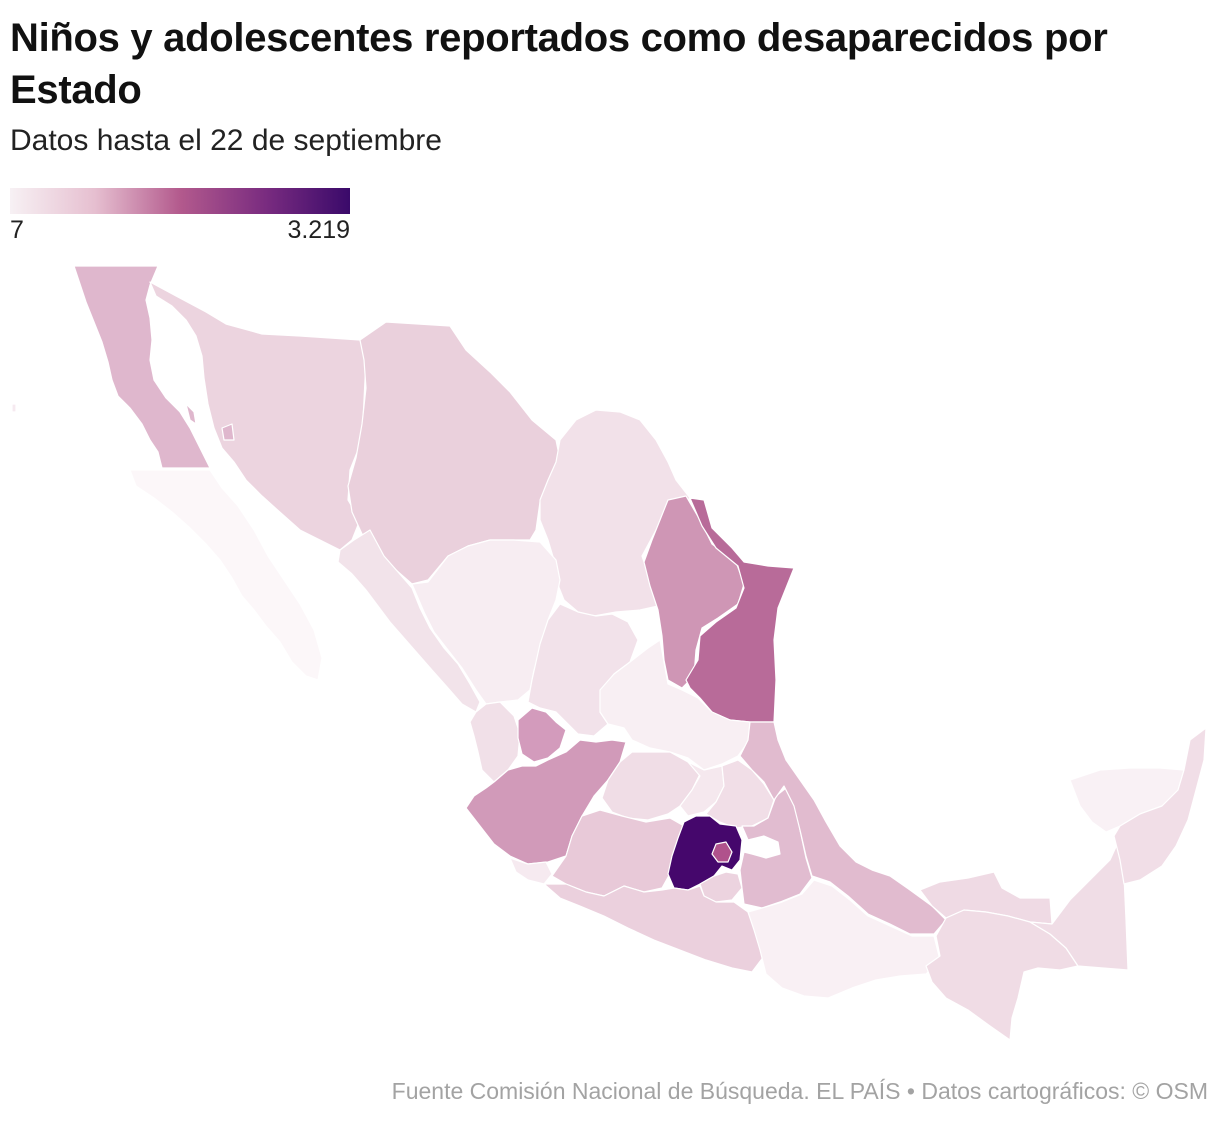  Describe the element at coordinates (1064, 1091) in the screenshot. I see `footer-credits: Datos cartográficos: © OSM` at that location.